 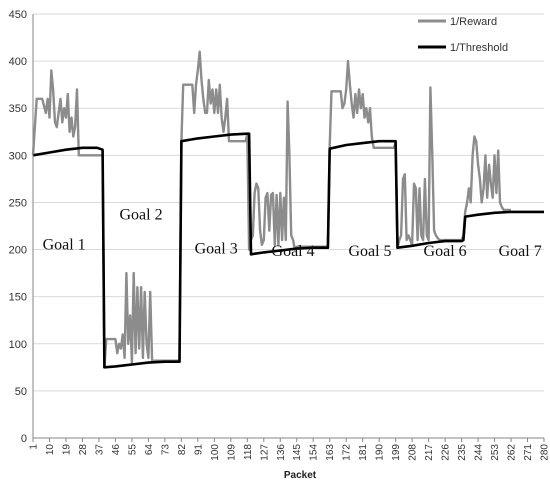 What do you see at coordinates (215, 452) in the screenshot?
I see `x-tick-label: 100` at bounding box center [215, 452].